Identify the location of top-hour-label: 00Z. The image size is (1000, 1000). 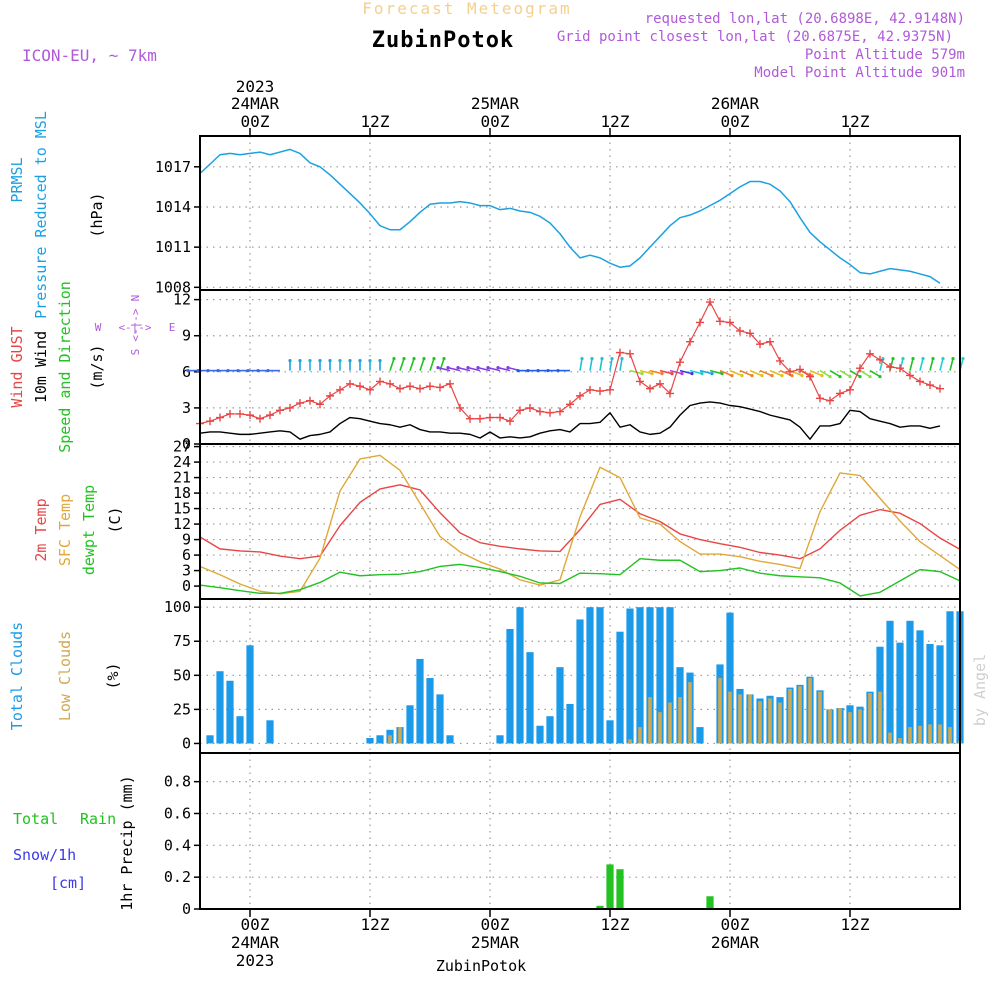
(735, 121).